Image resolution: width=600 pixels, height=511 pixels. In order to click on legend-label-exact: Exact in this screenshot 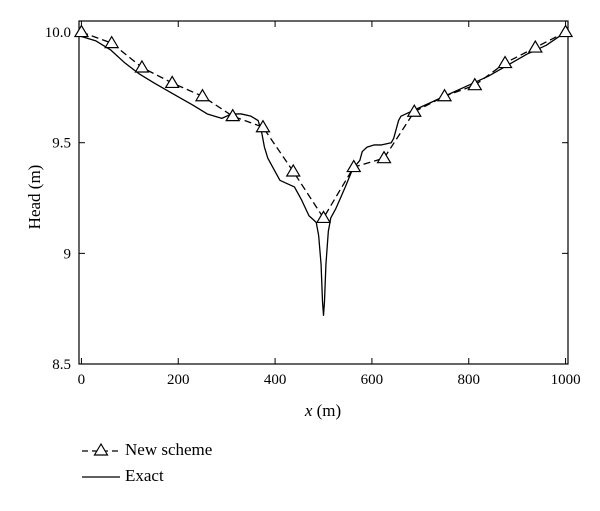, I will do `click(144, 475)`.